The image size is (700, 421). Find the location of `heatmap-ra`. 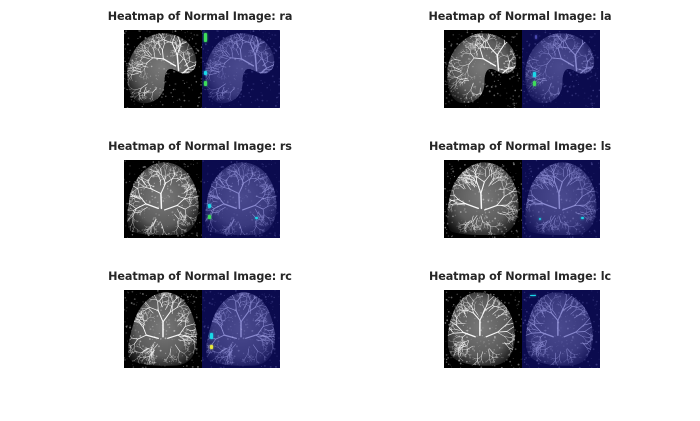

heatmap-ra is located at coordinates (241, 69).